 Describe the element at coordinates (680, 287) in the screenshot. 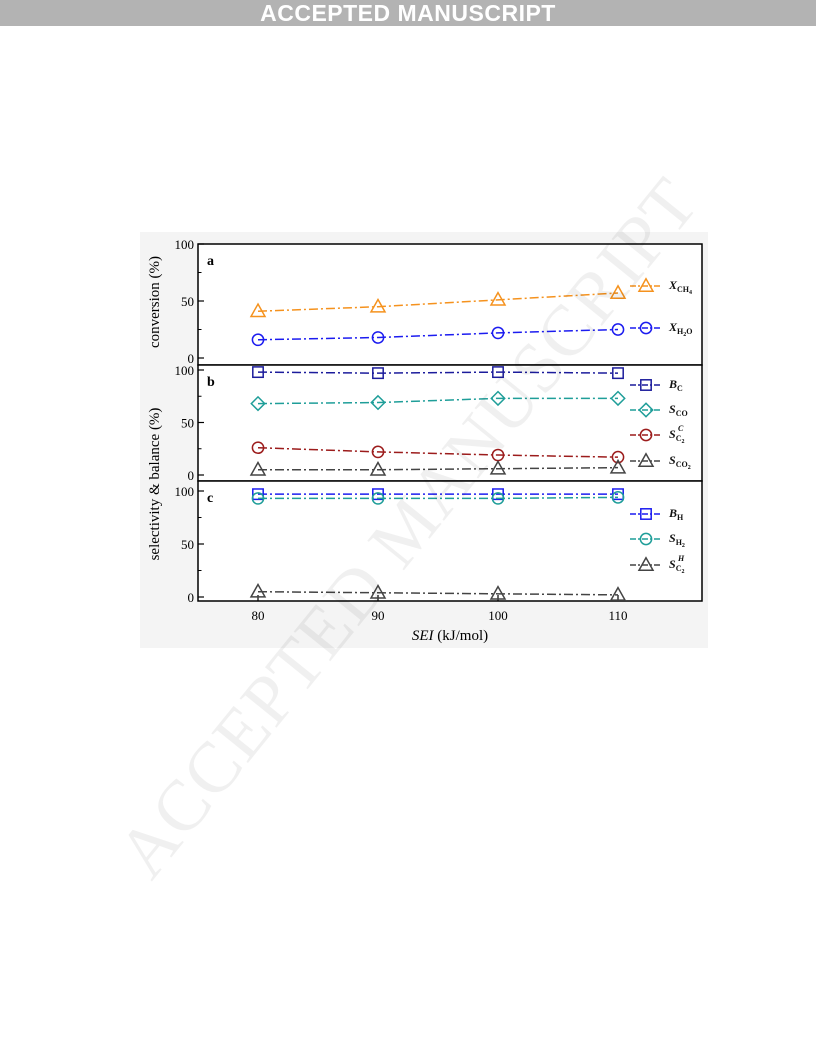

I see `legend-label-a-0: XCH4` at that location.